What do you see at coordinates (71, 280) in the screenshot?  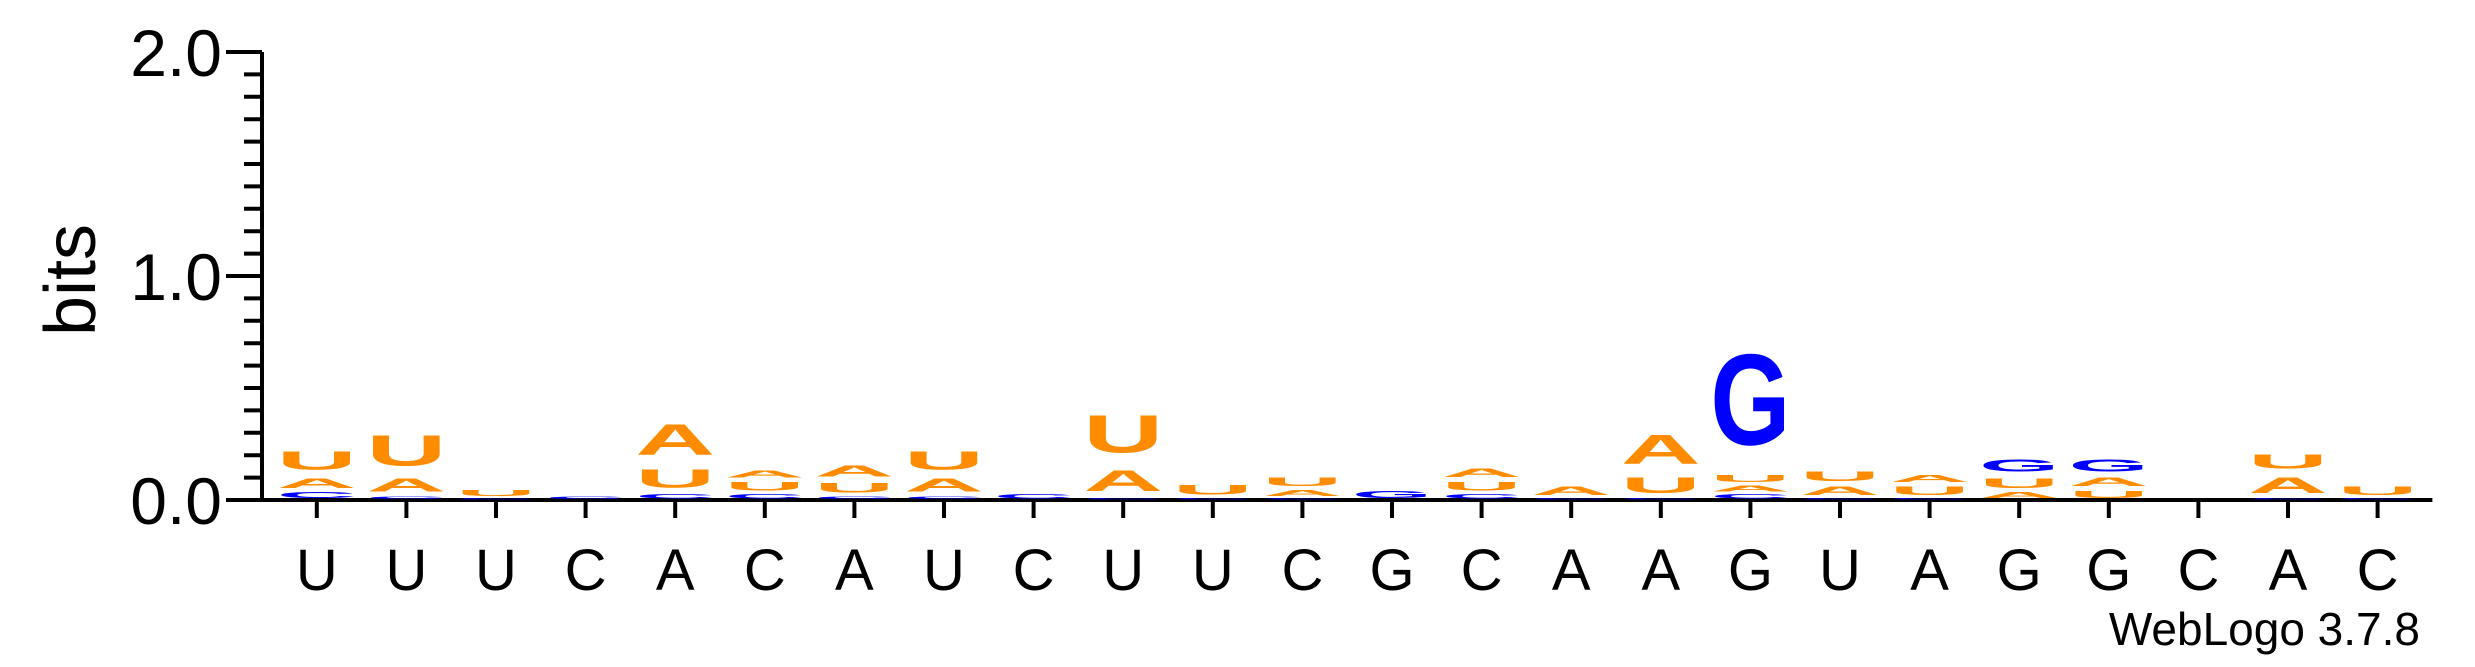 I see `y-axis-label: bits` at bounding box center [71, 280].